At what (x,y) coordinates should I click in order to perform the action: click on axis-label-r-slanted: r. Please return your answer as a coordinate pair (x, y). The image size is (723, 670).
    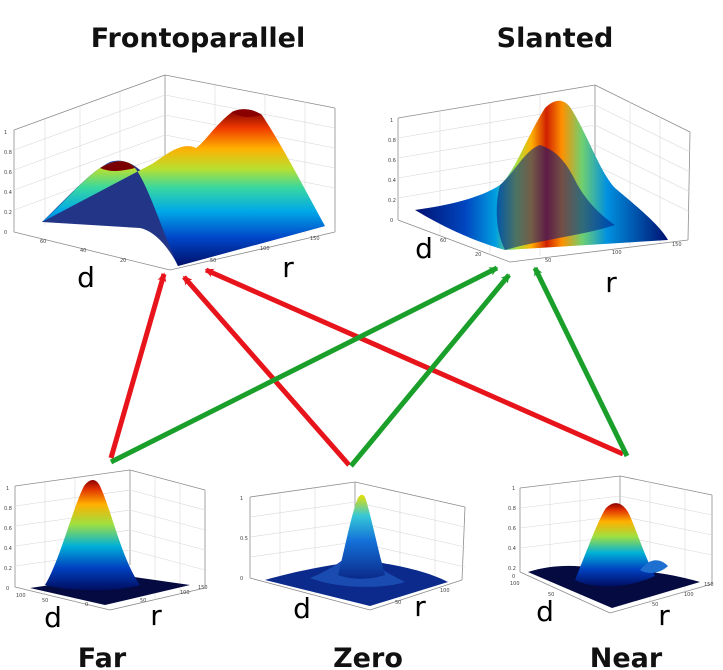
    Looking at the image, I should click on (611, 282).